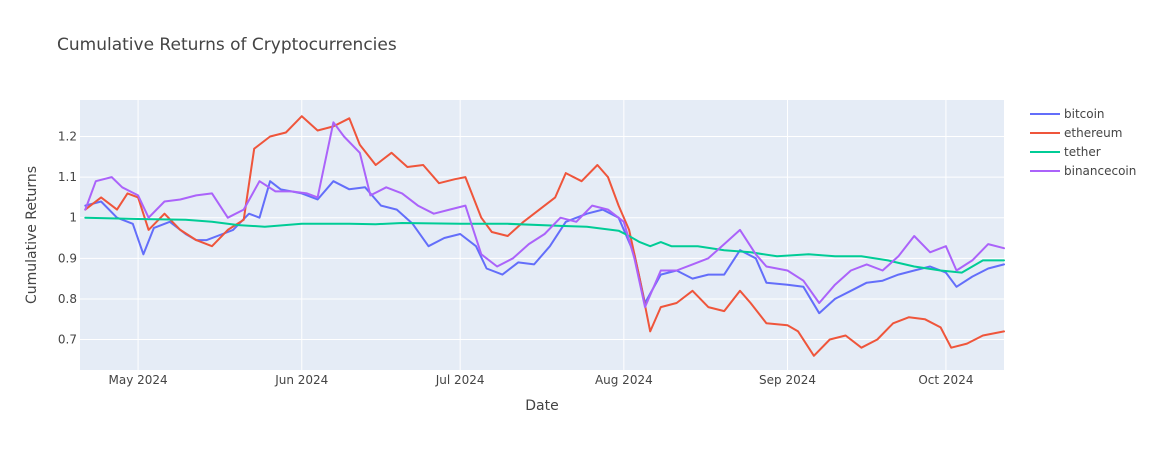 The height and width of the screenshot is (450, 1151). I want to click on legend-label-tether: tether, so click(1082, 152).